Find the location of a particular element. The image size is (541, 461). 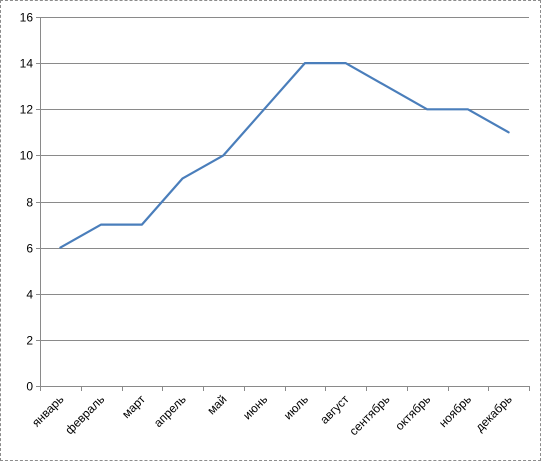

x-tick-label: январь is located at coordinates (47, 410).